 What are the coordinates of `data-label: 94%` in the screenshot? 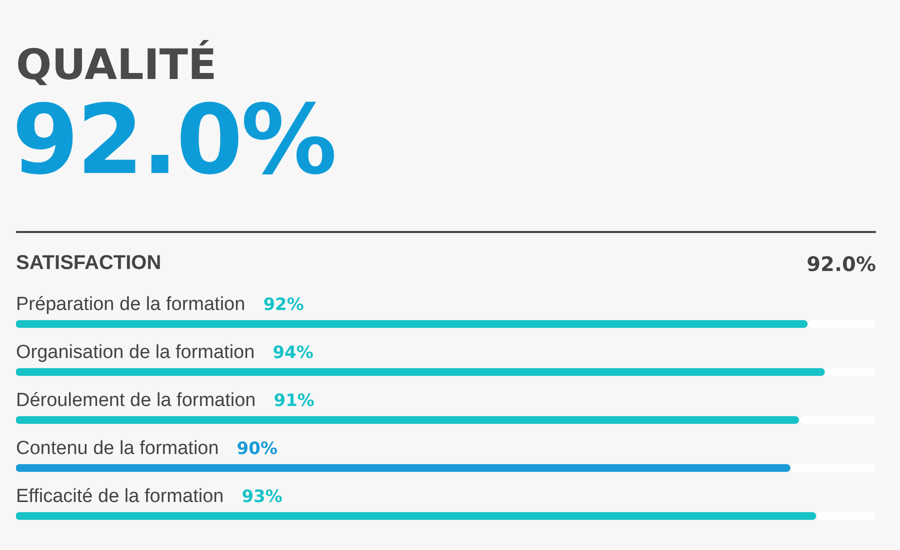 It's located at (293, 353).